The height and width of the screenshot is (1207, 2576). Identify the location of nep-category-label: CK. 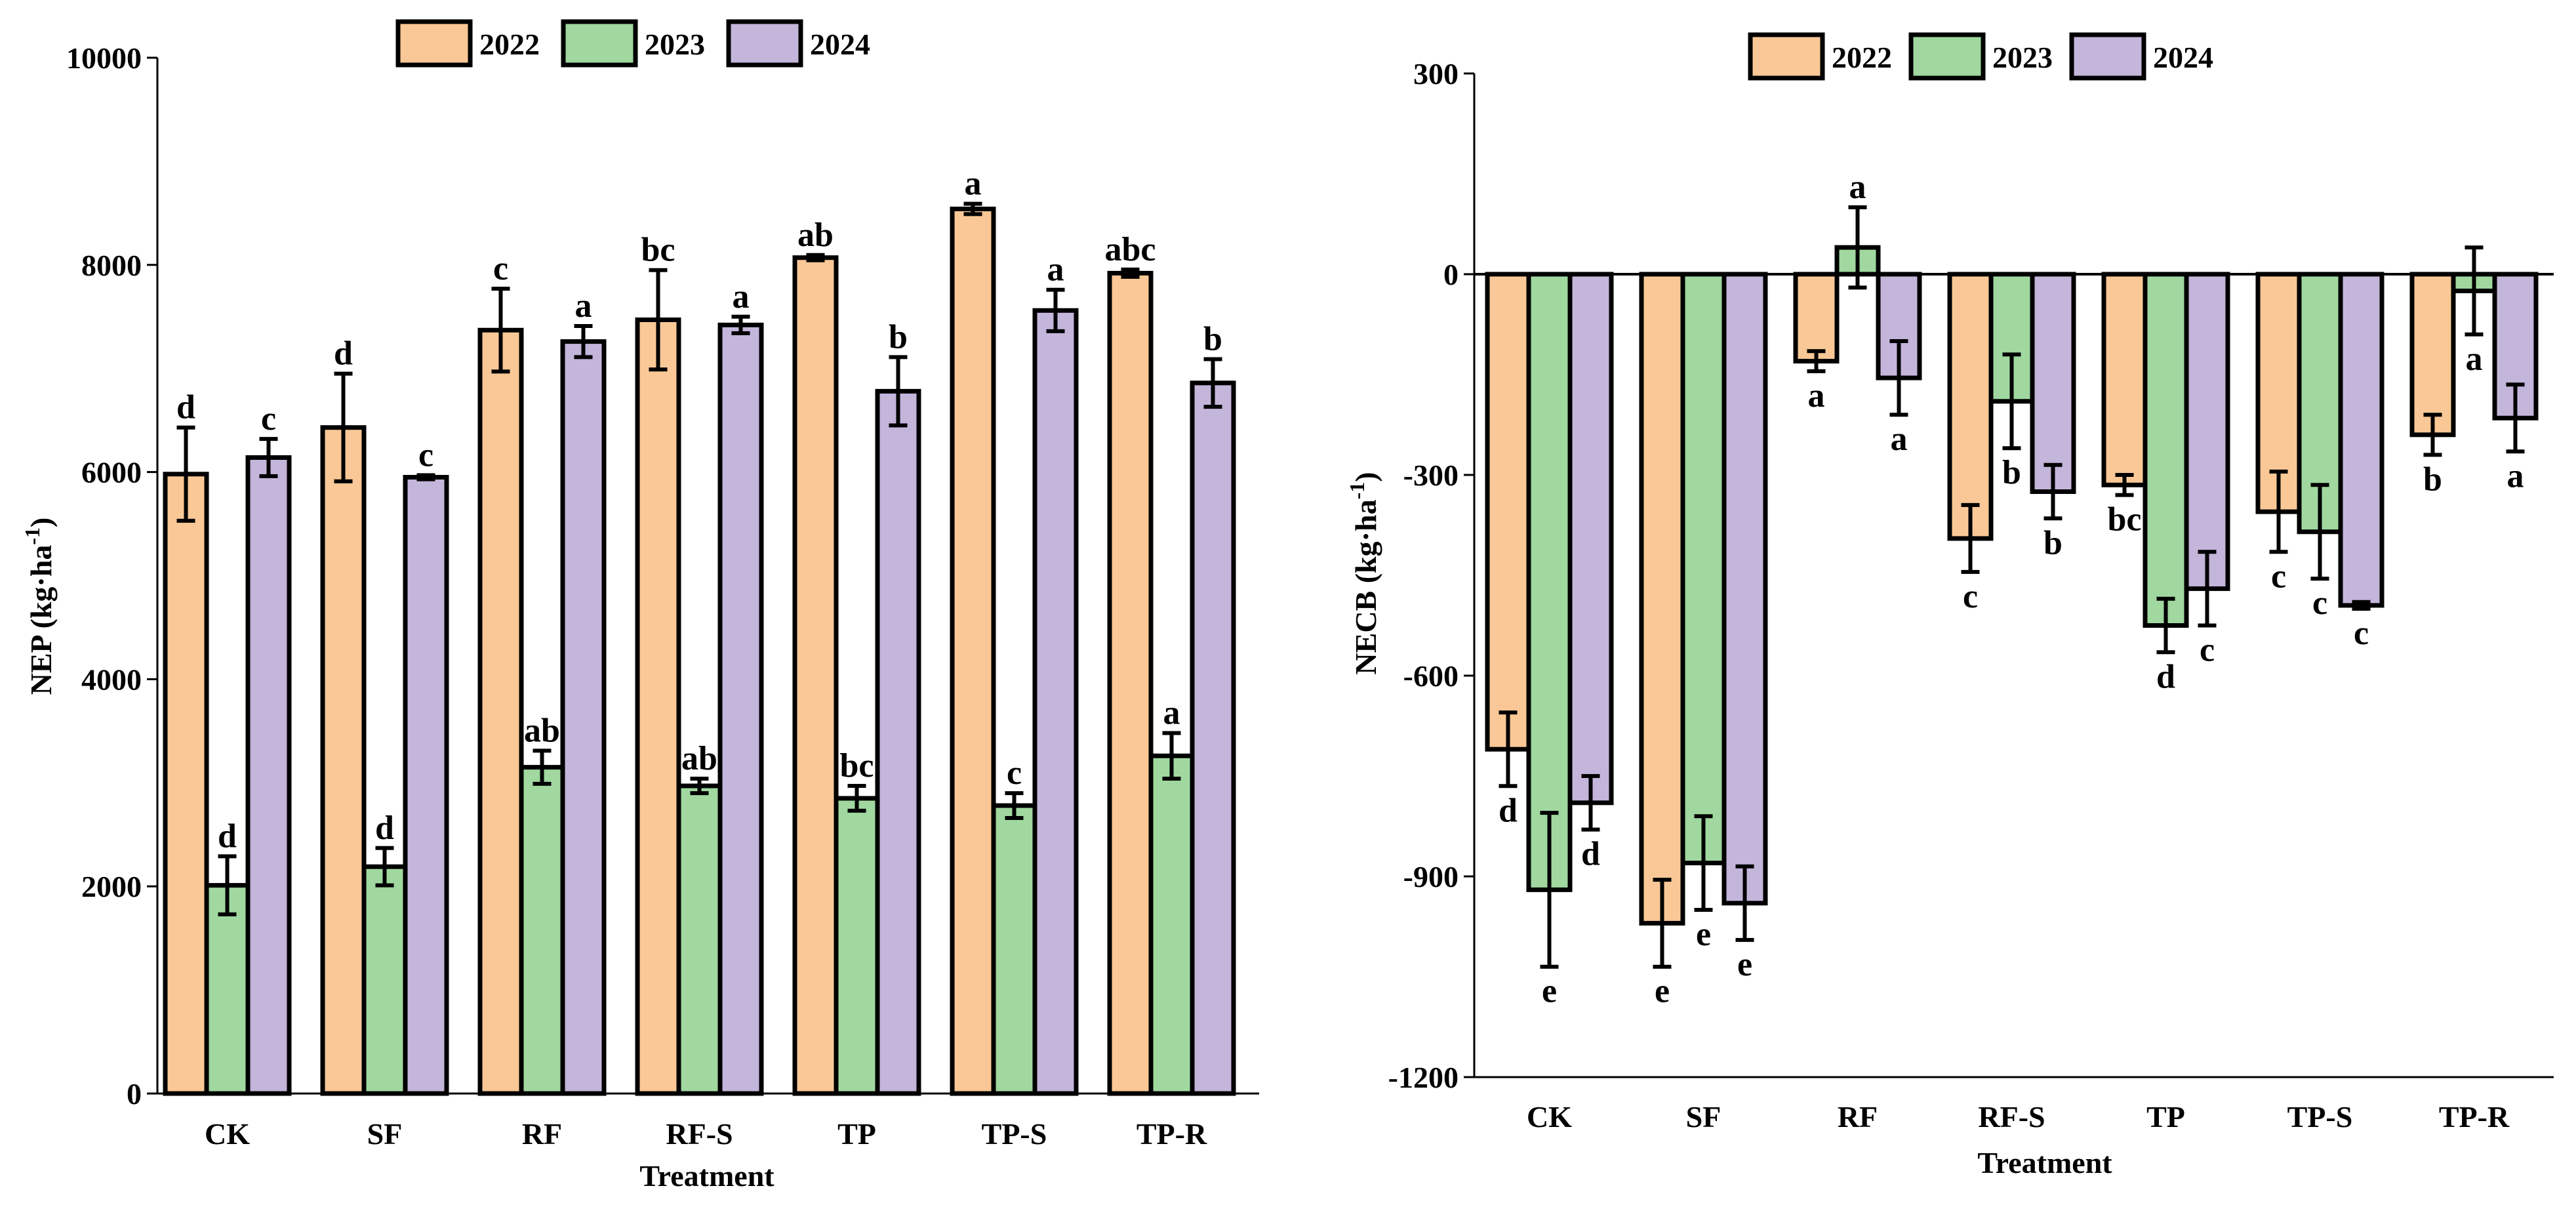
(227, 1134).